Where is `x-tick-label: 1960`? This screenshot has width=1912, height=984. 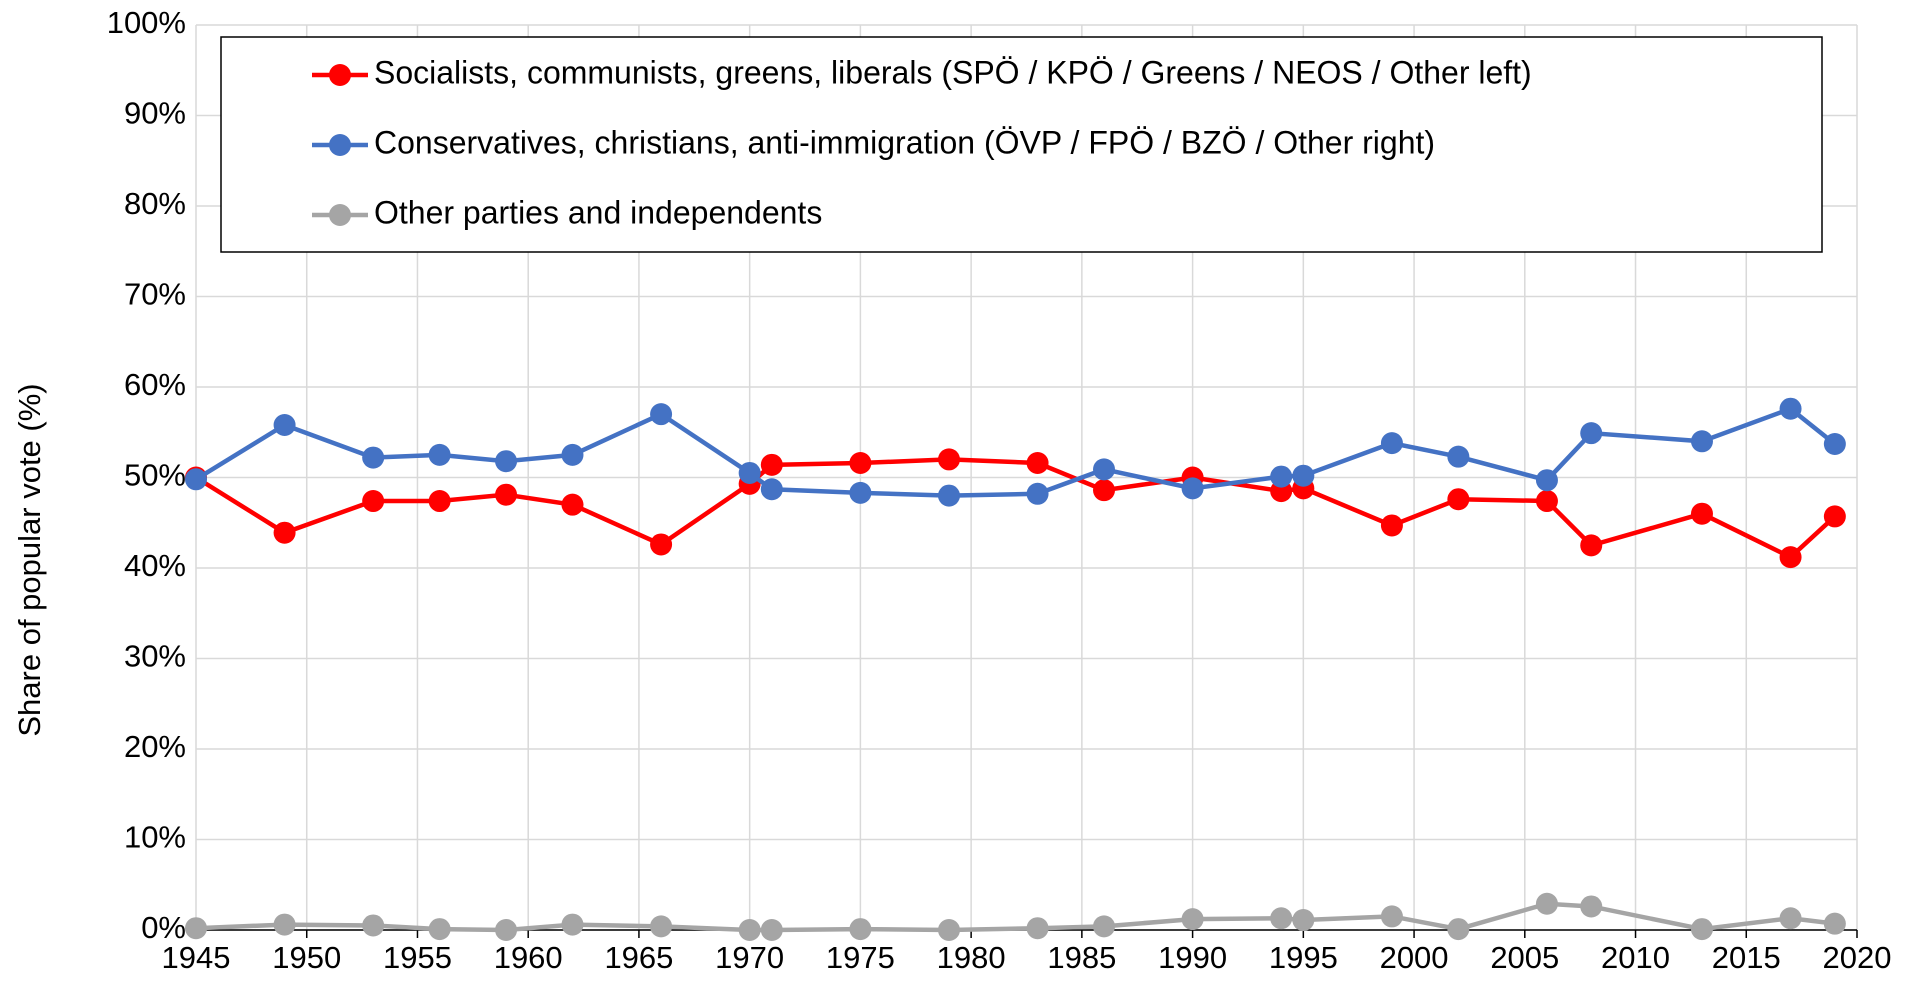 x-tick-label: 1960 is located at coordinates (528, 957).